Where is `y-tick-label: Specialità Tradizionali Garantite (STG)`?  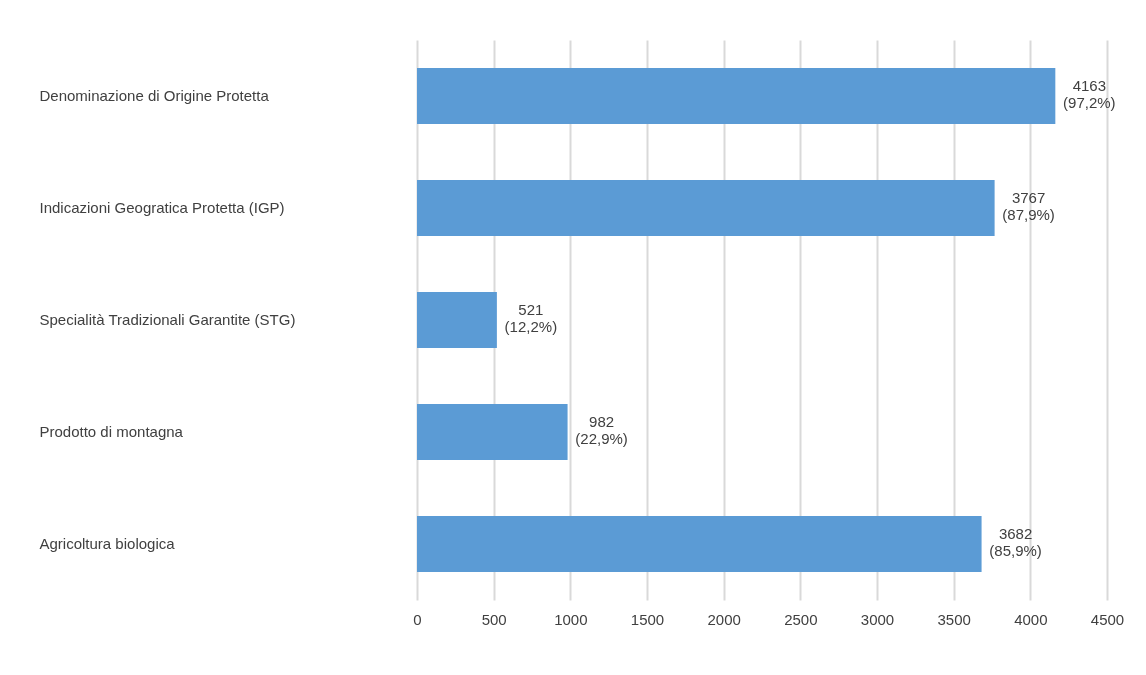
y-tick-label: Specialità Tradizionali Garantite (STG) is located at coordinates (167, 319).